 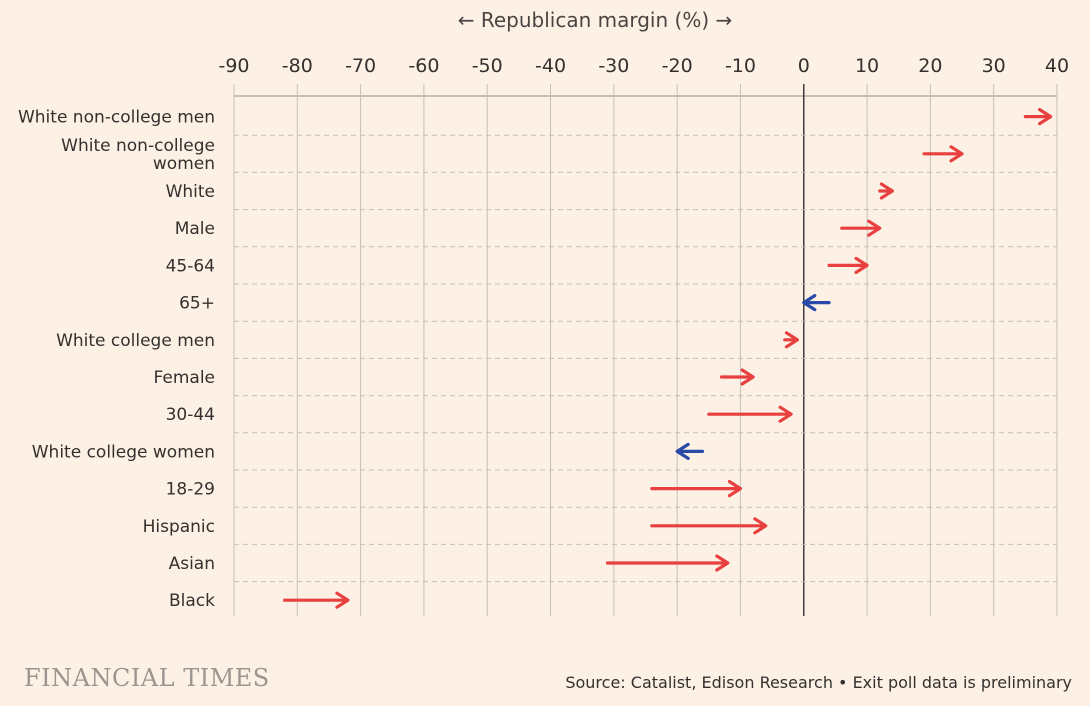 I want to click on x-tick-label: -20, so click(x=677, y=66).